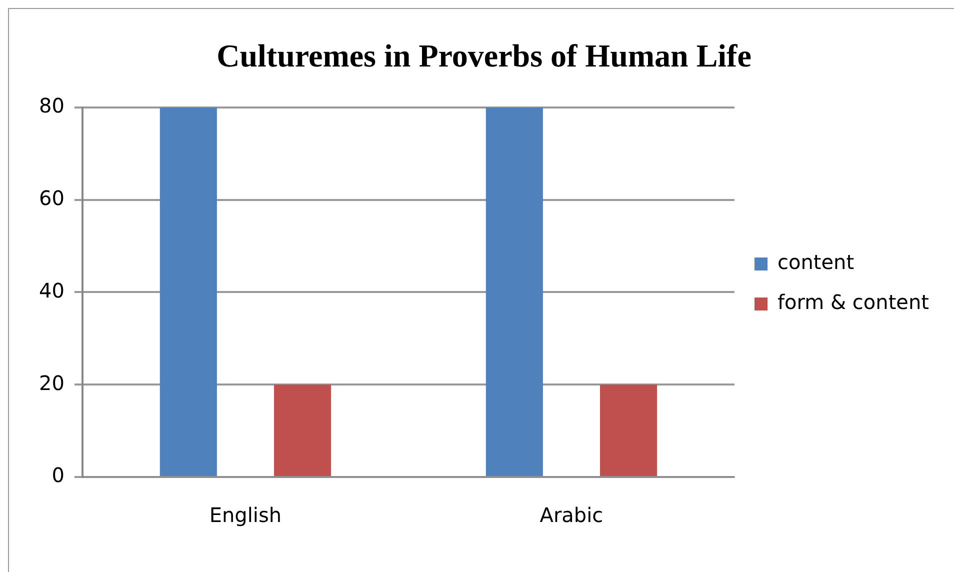  What do you see at coordinates (51, 382) in the screenshot?
I see `y-tick-label: 20` at bounding box center [51, 382].